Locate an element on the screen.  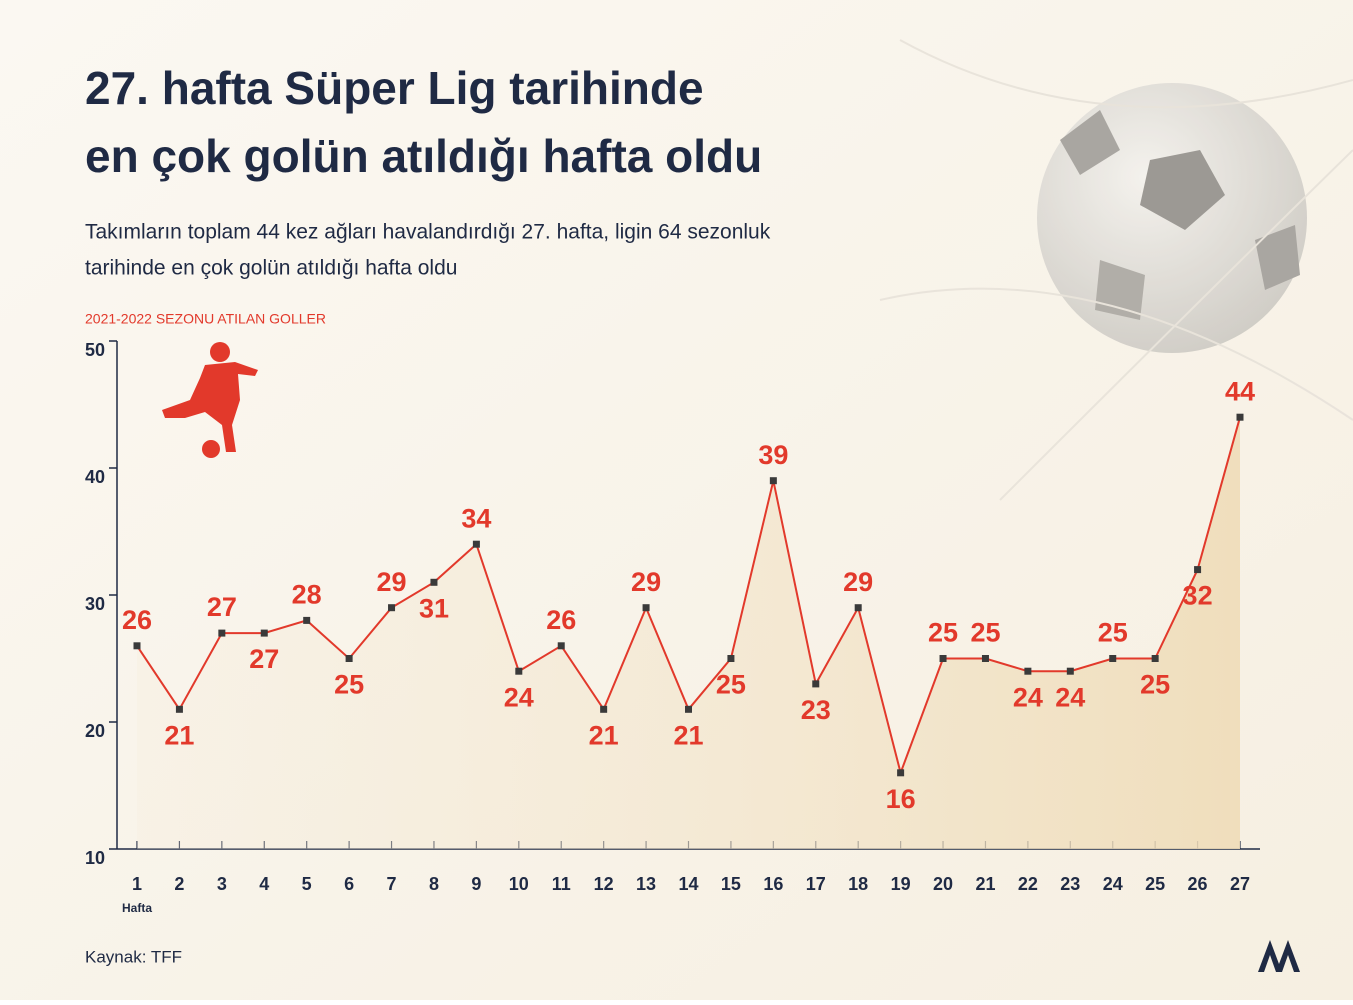
y-tick-label: 20 is located at coordinates (95, 731).